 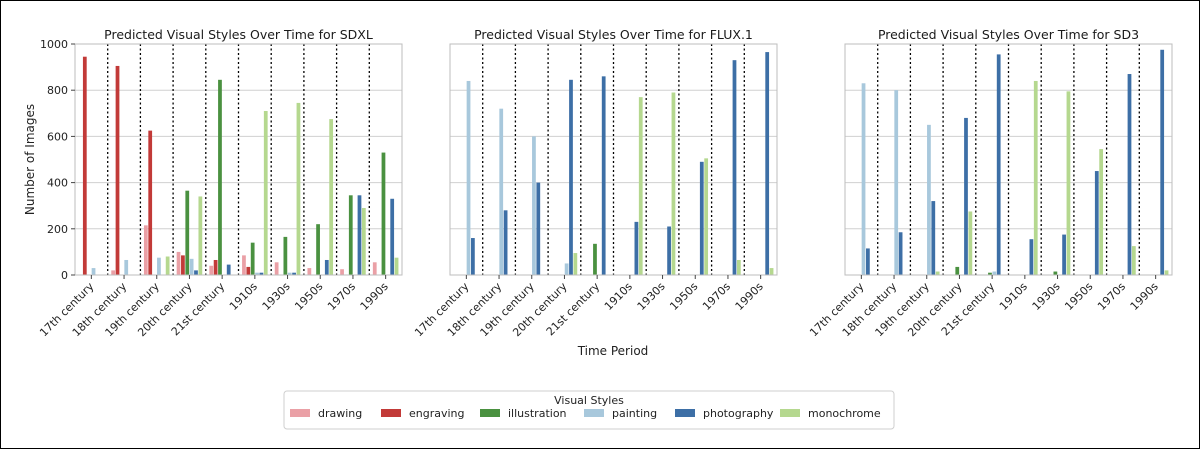 What do you see at coordinates (790, 413) in the screenshot?
I see `legend-swatch-monochrome` at bounding box center [790, 413].